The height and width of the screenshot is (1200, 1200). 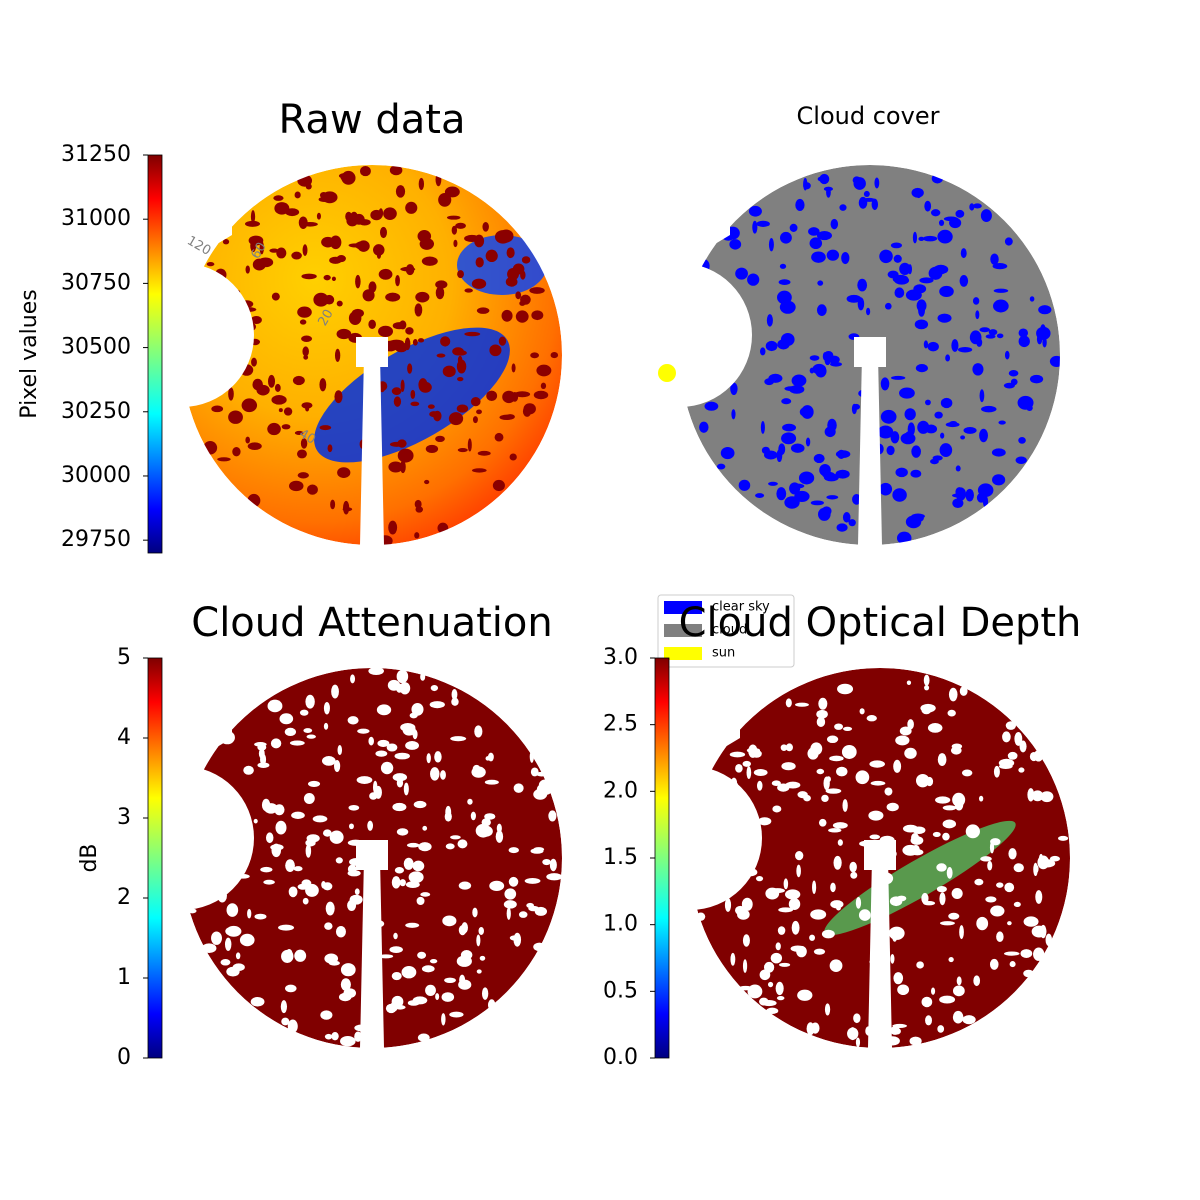 What do you see at coordinates (620, 657) in the screenshot?
I see `colorbar-tick-label: 3.0` at bounding box center [620, 657].